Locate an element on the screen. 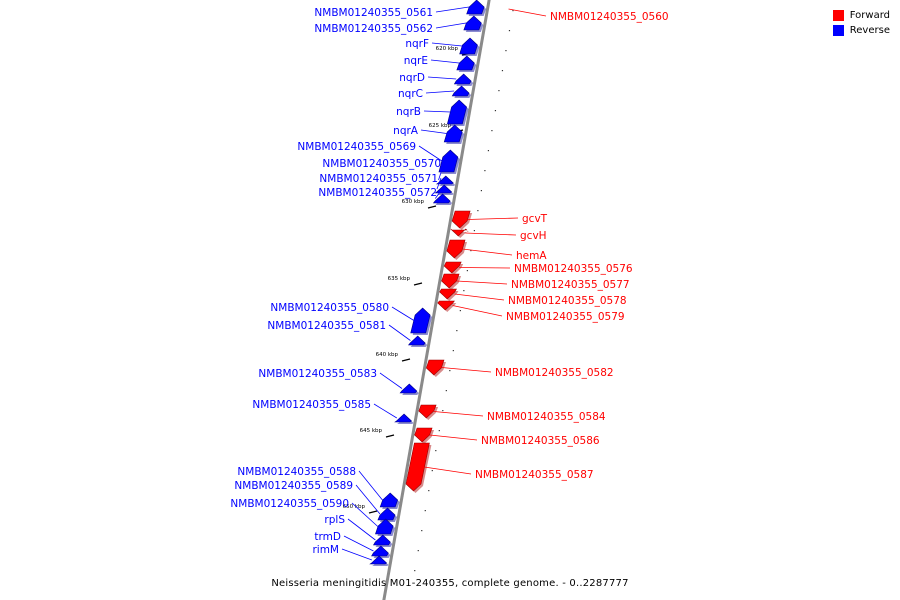  gene-feature: NMBM01240355_0589 is located at coordinates (316, 501).